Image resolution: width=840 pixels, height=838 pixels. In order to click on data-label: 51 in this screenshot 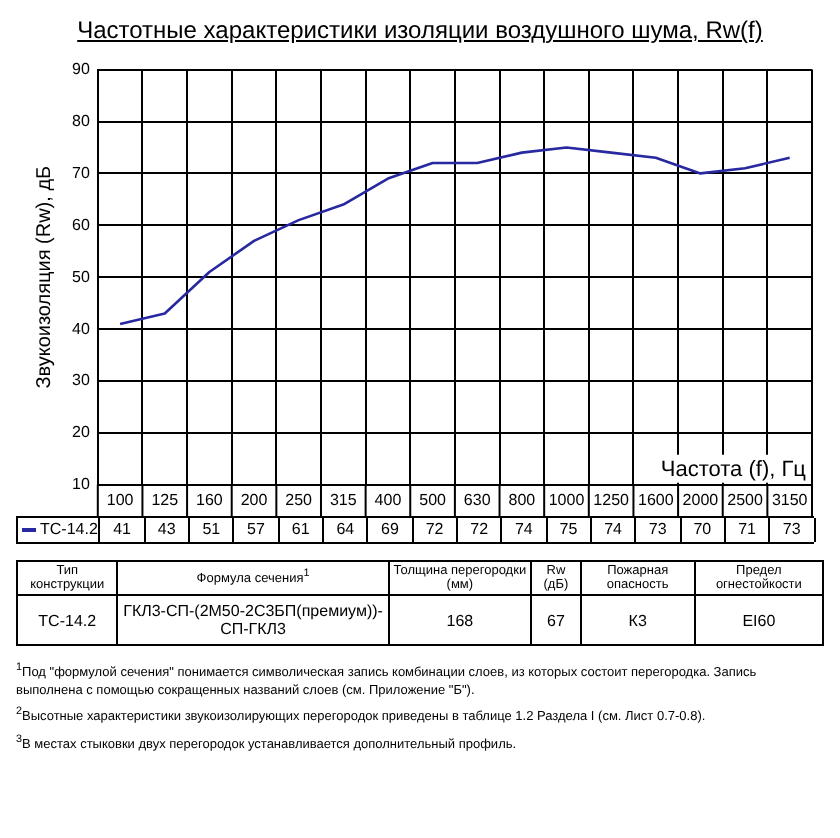, I will do `click(211, 529)`.